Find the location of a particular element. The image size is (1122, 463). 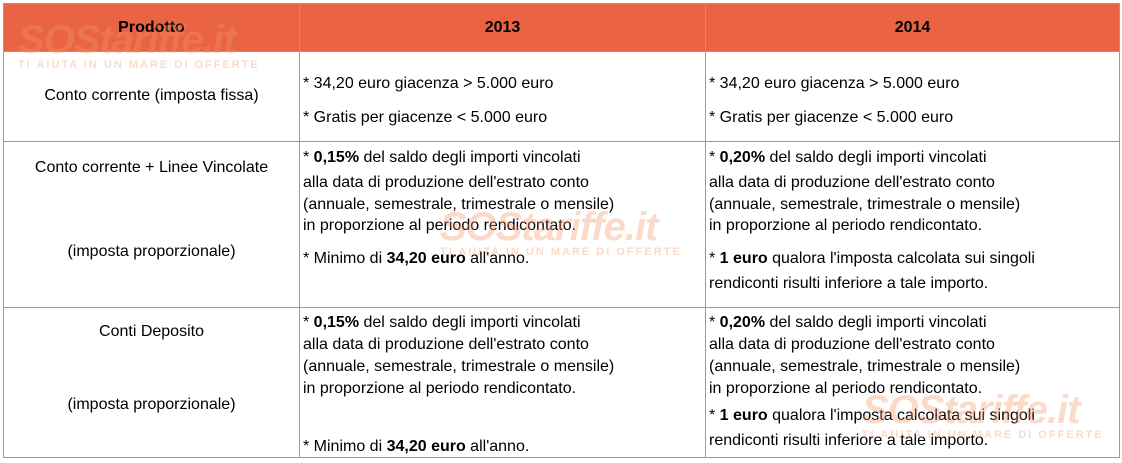

product-name: Conto corrente (imposta fissa) is located at coordinates (151, 95).